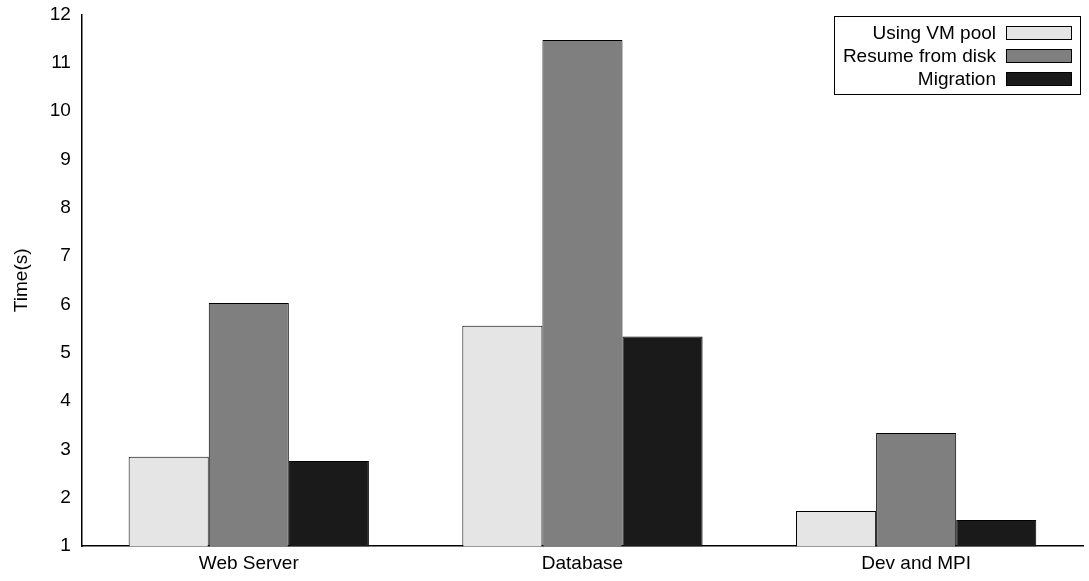 Image resolution: width=1089 pixels, height=581 pixels. Describe the element at coordinates (61, 61) in the screenshot. I see `y-tick-label: 11` at that location.